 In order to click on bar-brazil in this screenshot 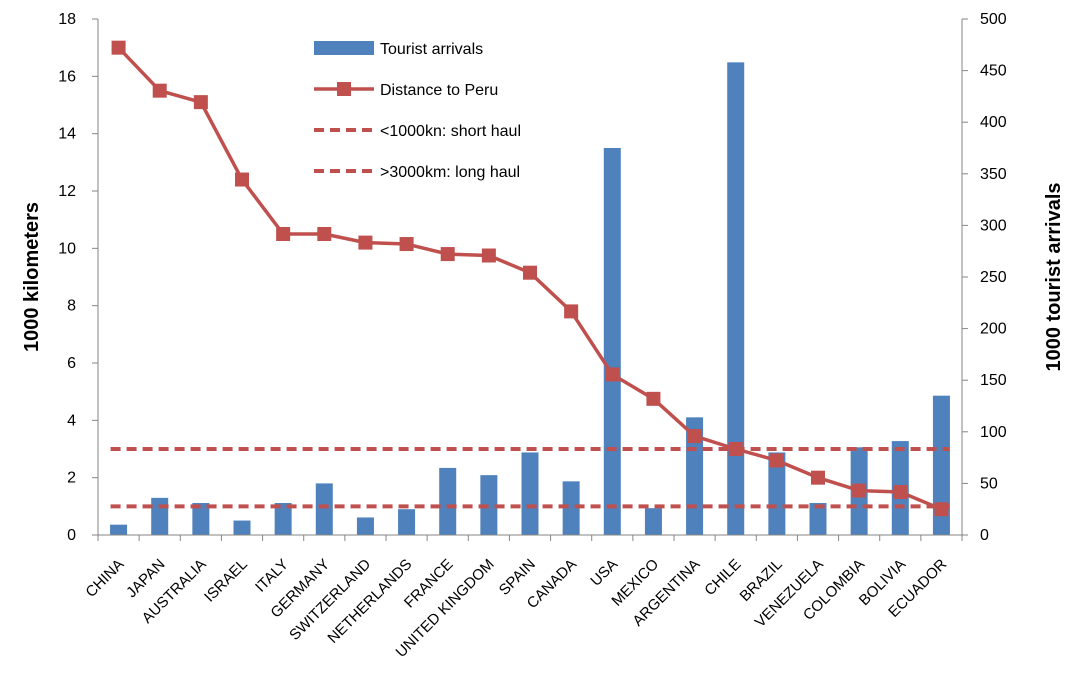, I will do `click(777, 493)`.